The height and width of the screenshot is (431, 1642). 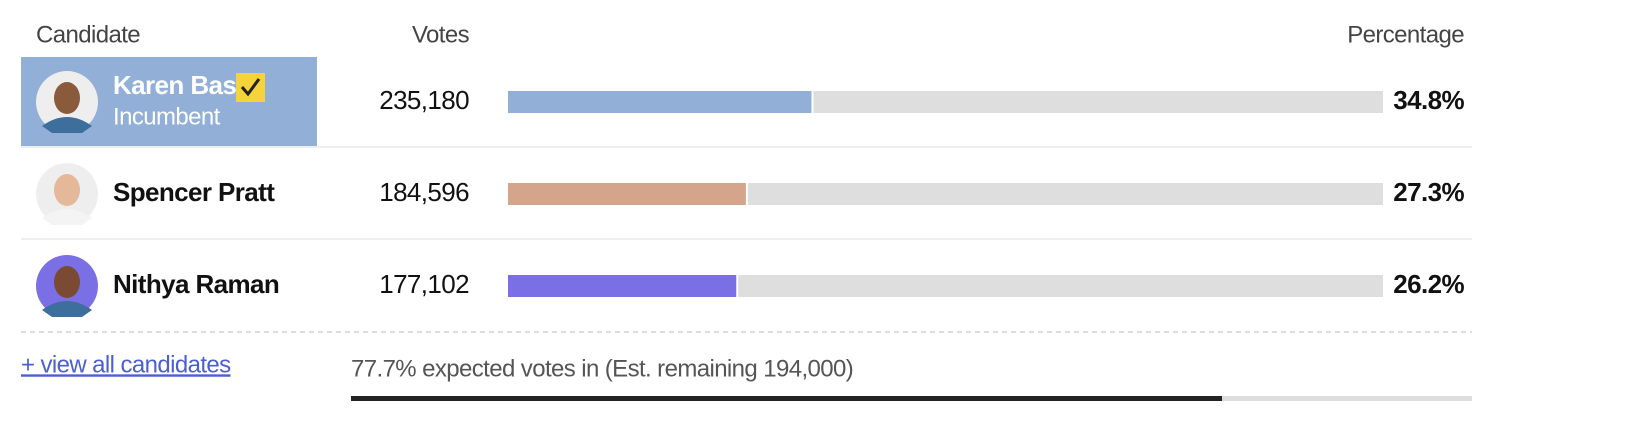 What do you see at coordinates (181, 85) in the screenshot?
I see `candidate-name: Karen Bass` at bounding box center [181, 85].